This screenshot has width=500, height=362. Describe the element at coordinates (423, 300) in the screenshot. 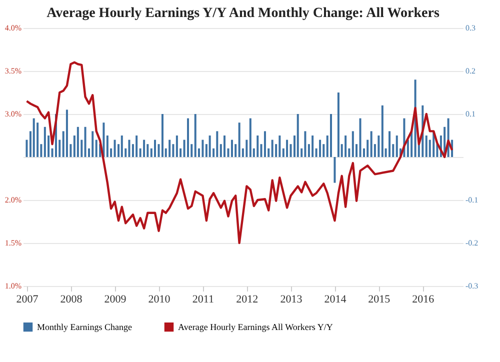

I see `x-tick-label: 2016` at that location.